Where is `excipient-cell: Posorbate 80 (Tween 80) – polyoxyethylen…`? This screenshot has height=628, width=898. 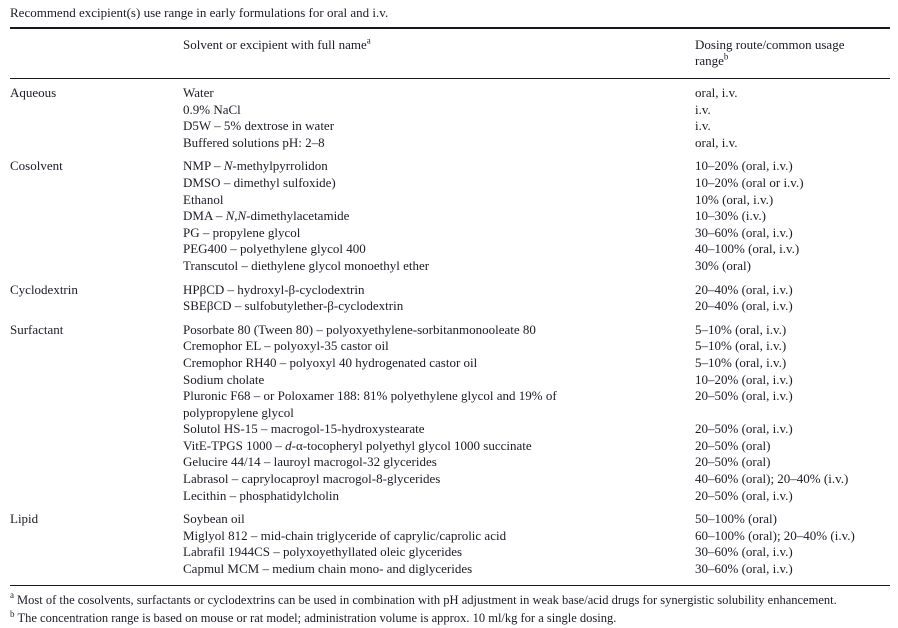 excipient-cell: Posorbate 80 (Tween 80) – polyoxyethylen… is located at coordinates (359, 329).